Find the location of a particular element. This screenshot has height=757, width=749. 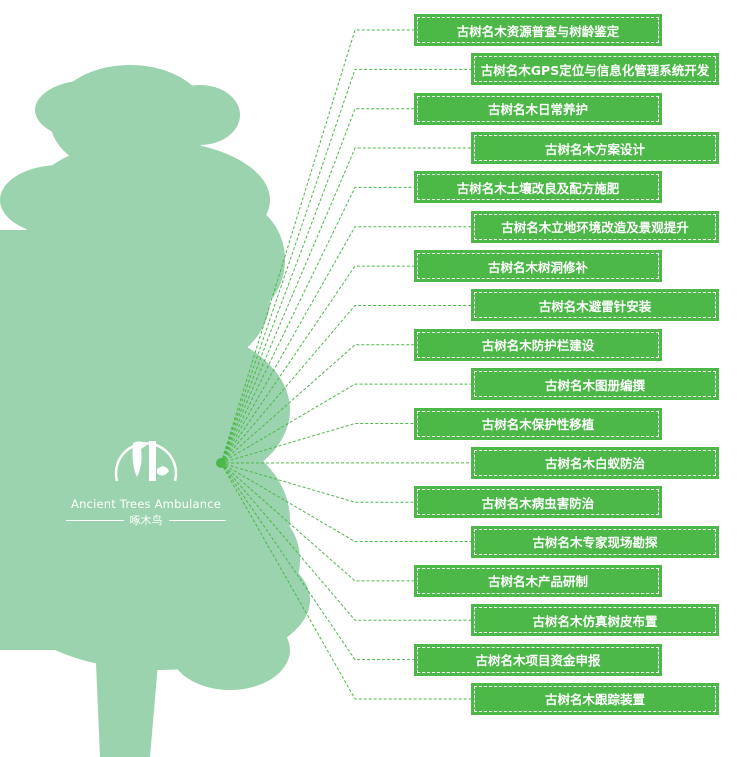

service-box: 古树名木图册编撰 is located at coordinates (595, 384).